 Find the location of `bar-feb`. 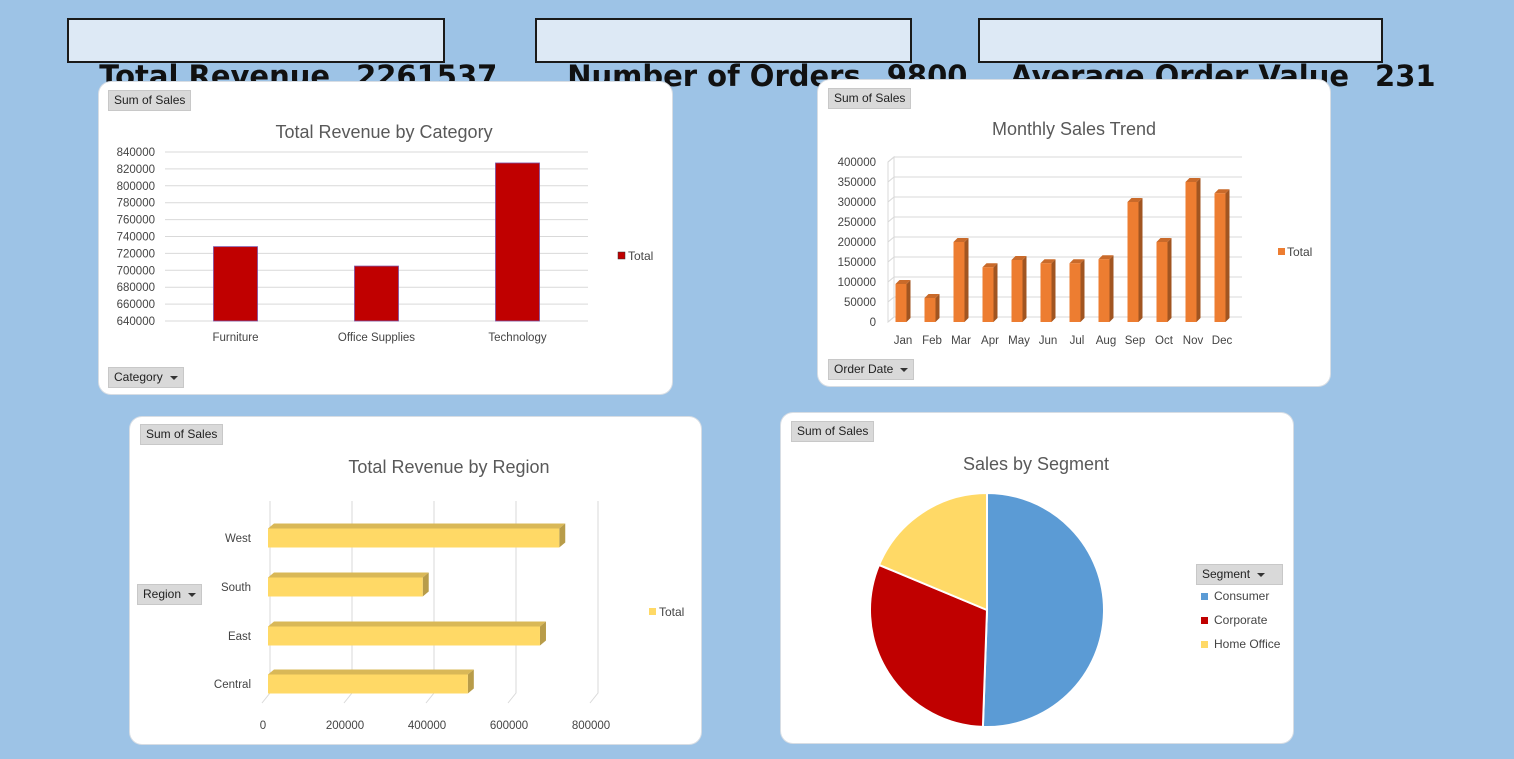

bar-feb is located at coordinates (930, 310).